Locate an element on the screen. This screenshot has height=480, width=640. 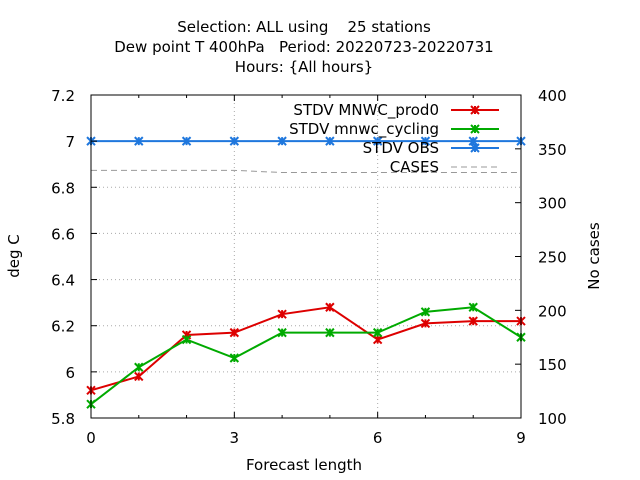
y2-tick-label: 250 is located at coordinates (552, 258).